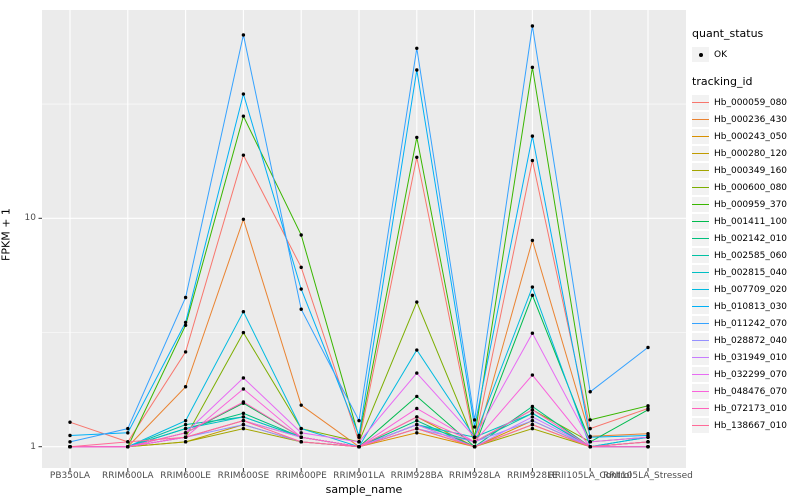 This screenshot has width=800, height=500. What do you see at coordinates (751, 391) in the screenshot?
I see `legend-item-label: Hb_048476_070` at bounding box center [751, 391].